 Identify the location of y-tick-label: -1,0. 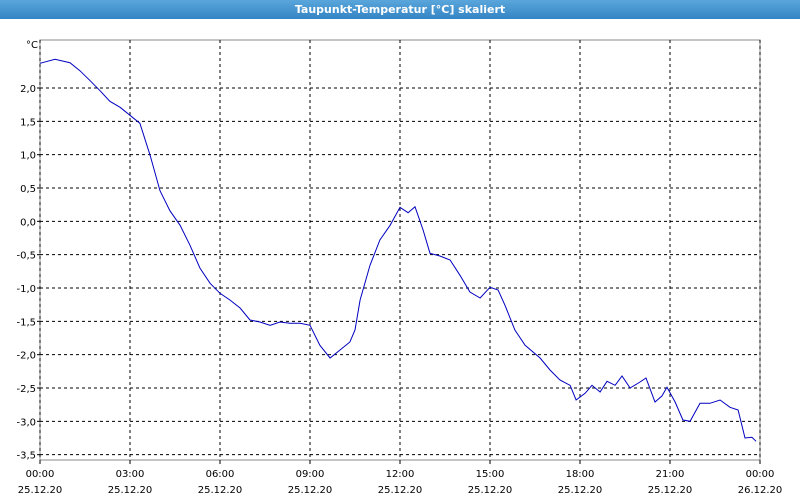
(26, 289).